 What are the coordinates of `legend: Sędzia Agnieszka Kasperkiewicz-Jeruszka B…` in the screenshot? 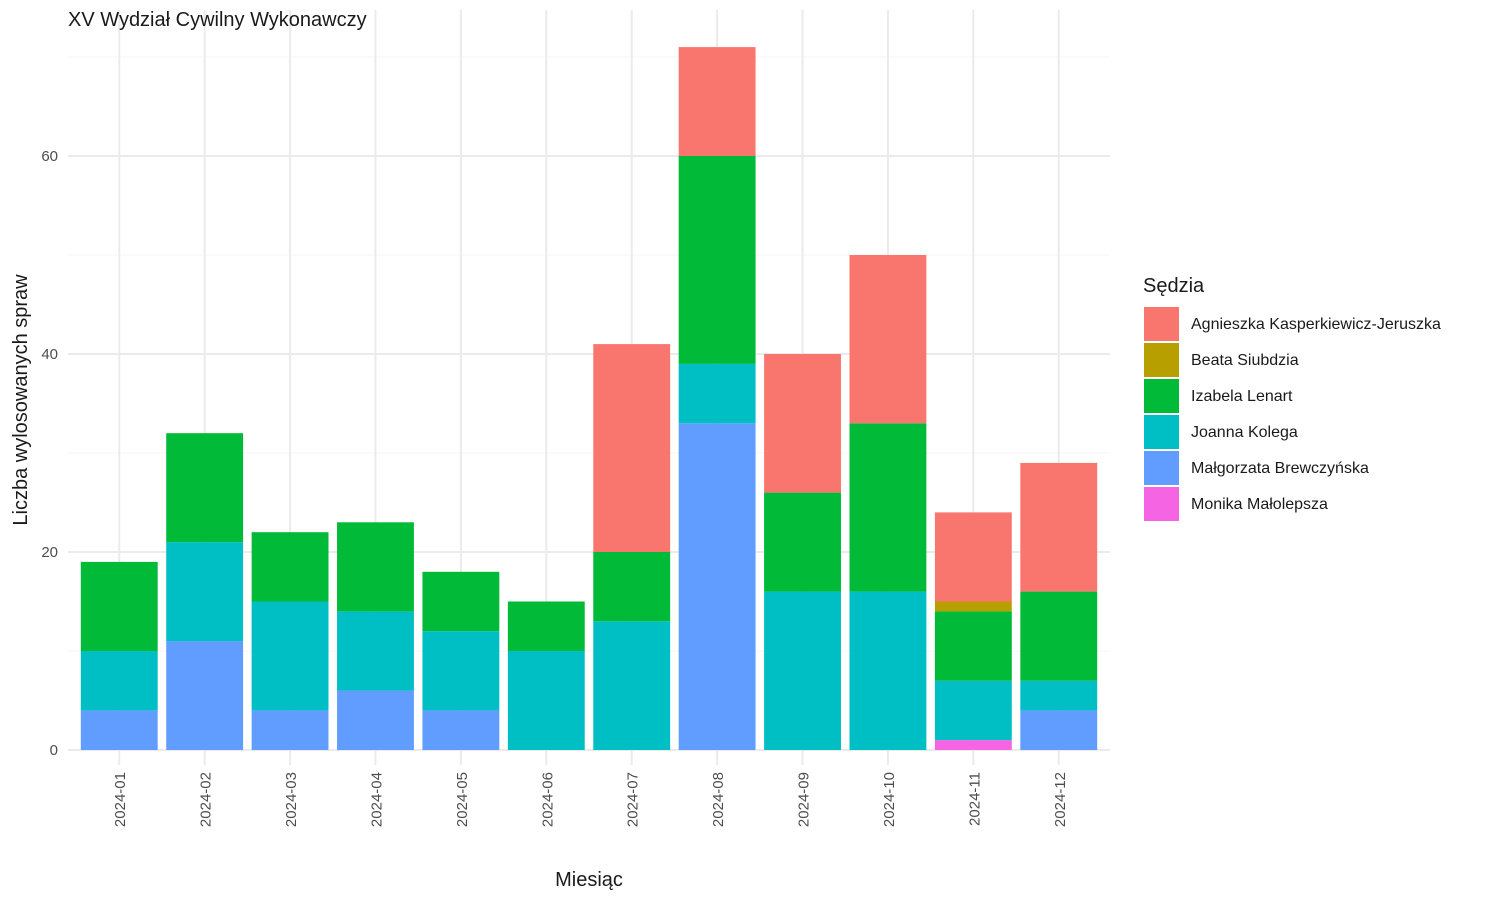 It's located at (1292, 398).